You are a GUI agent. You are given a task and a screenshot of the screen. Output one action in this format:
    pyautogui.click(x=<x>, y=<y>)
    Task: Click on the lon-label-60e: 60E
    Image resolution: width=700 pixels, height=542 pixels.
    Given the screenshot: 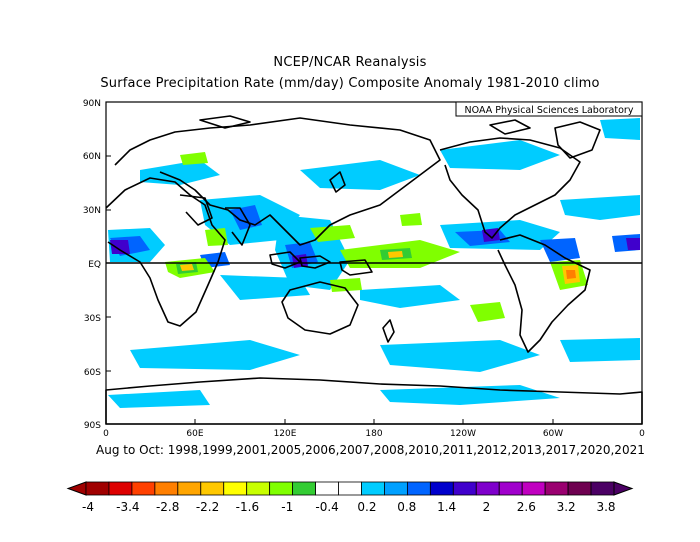 What is the action you would take?
    pyautogui.click(x=194, y=434)
    